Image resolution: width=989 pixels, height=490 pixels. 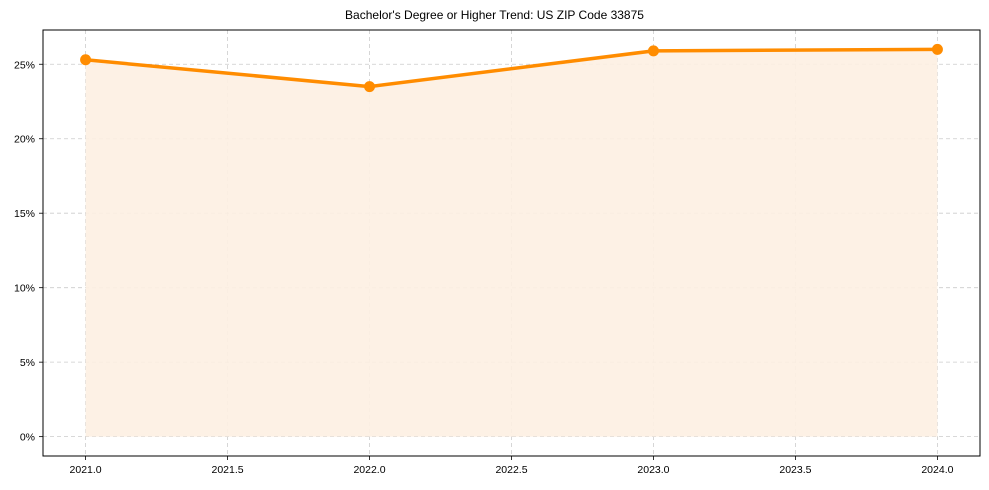 I want to click on x-tick-label: 2021.5, so click(x=227, y=470).